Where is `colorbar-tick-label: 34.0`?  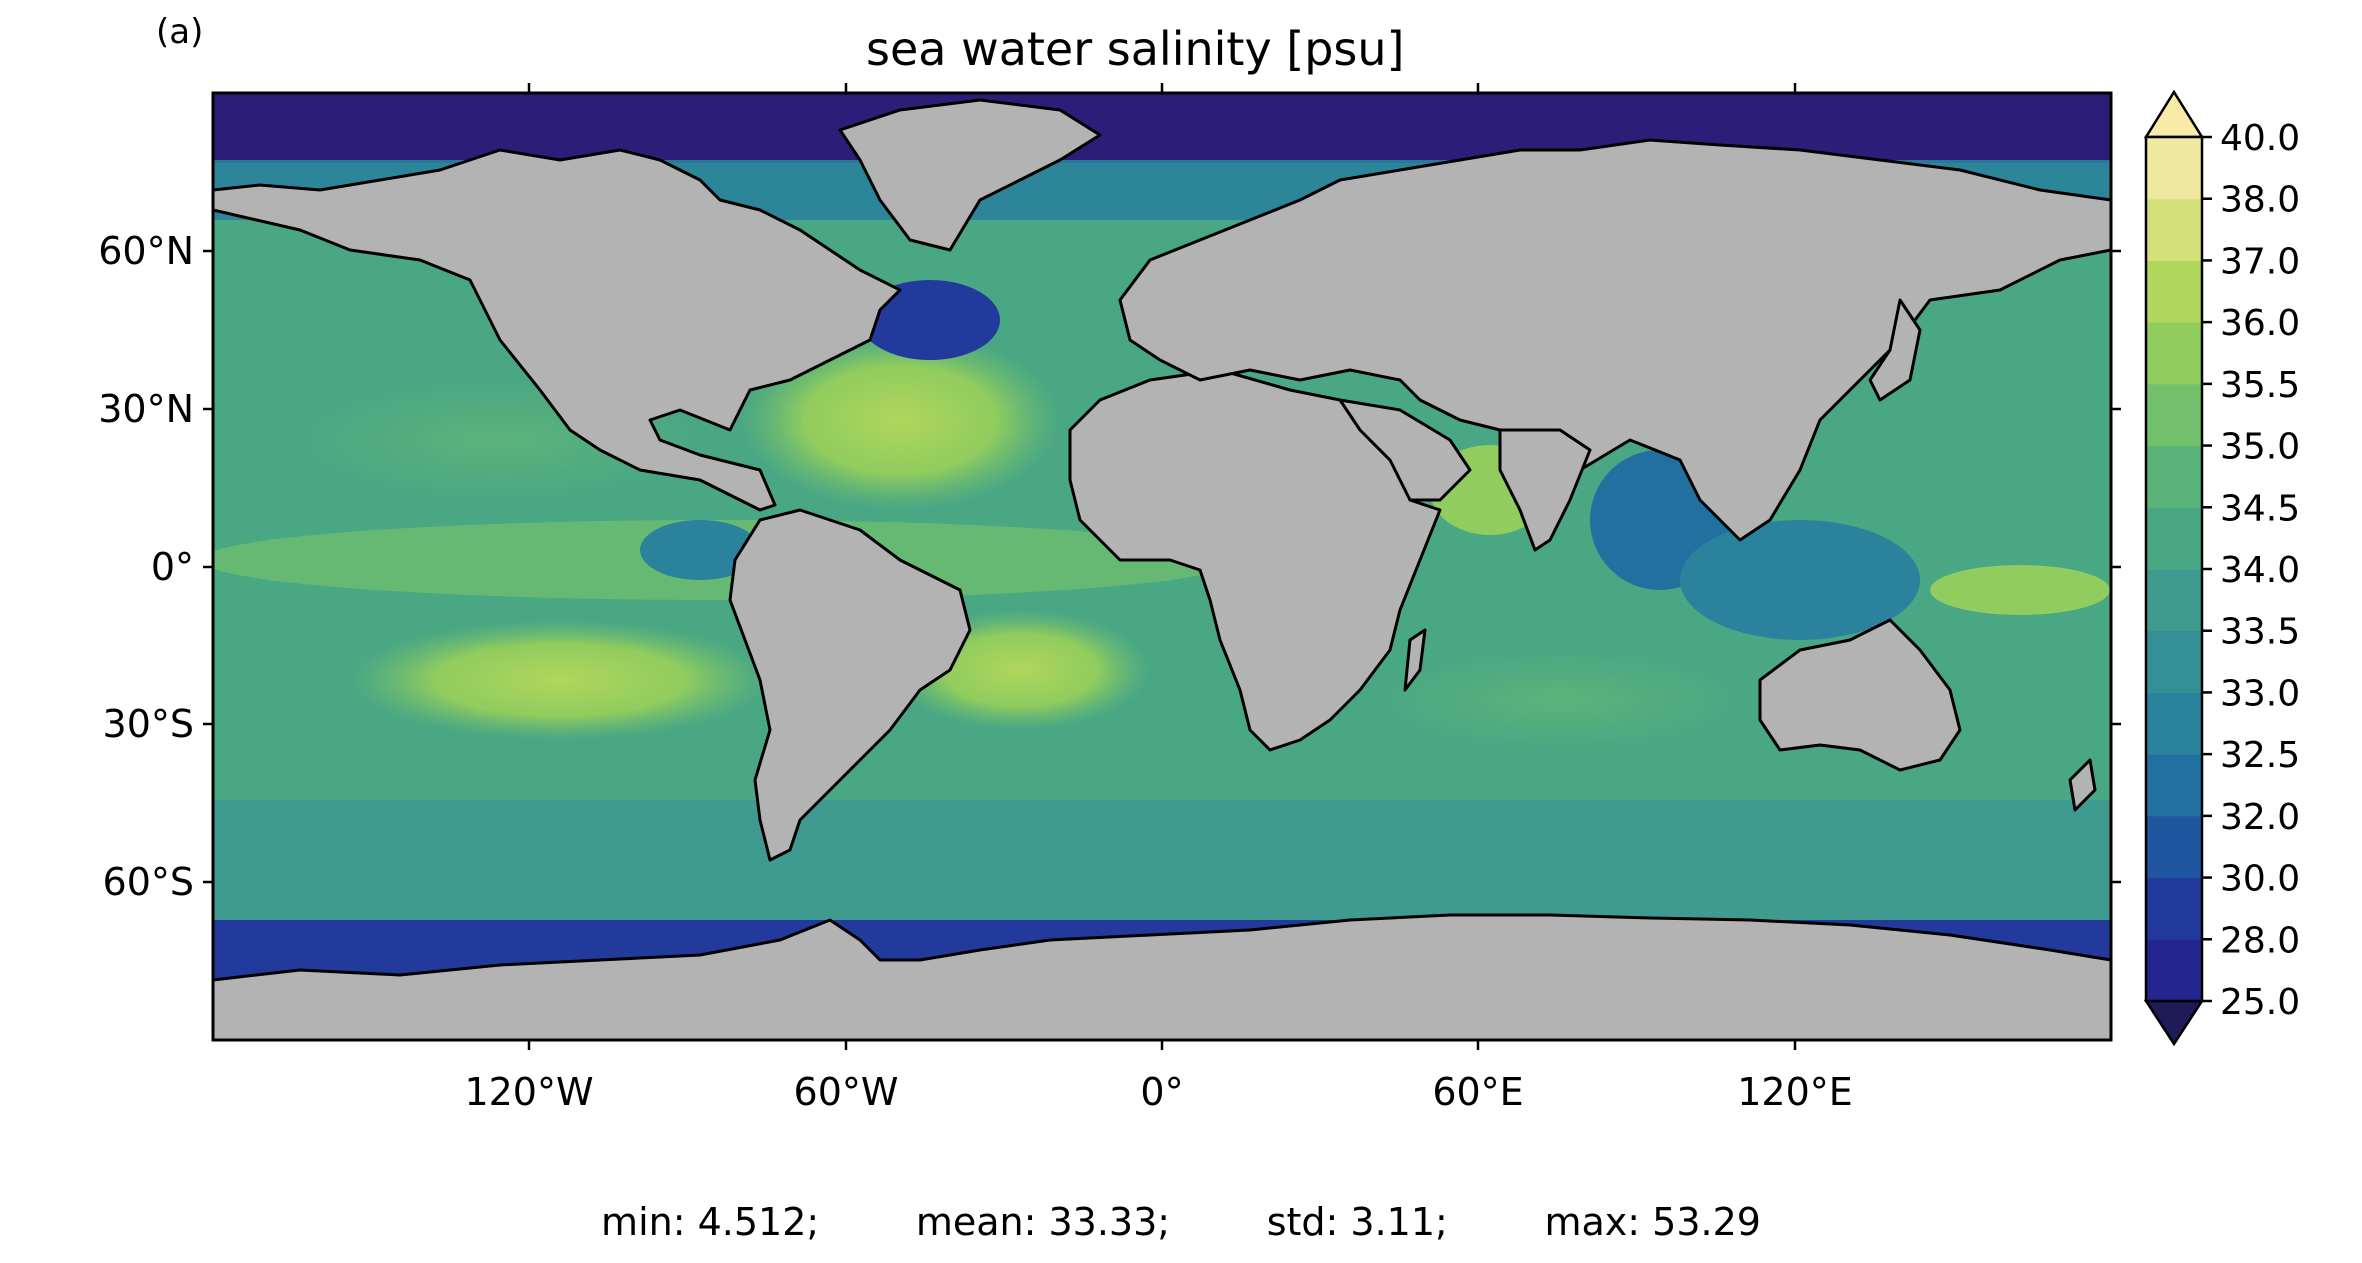
colorbar-tick-label: 34.0 is located at coordinates (2260, 570).